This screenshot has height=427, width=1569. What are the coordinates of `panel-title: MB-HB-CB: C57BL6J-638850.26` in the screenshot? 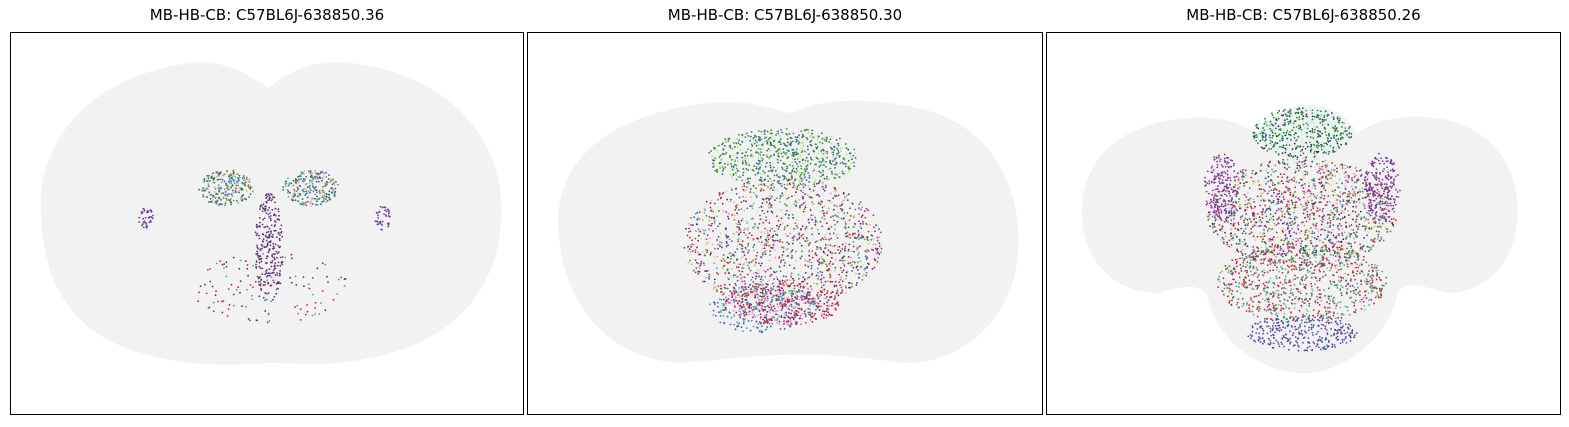 It's located at (1303, 15).